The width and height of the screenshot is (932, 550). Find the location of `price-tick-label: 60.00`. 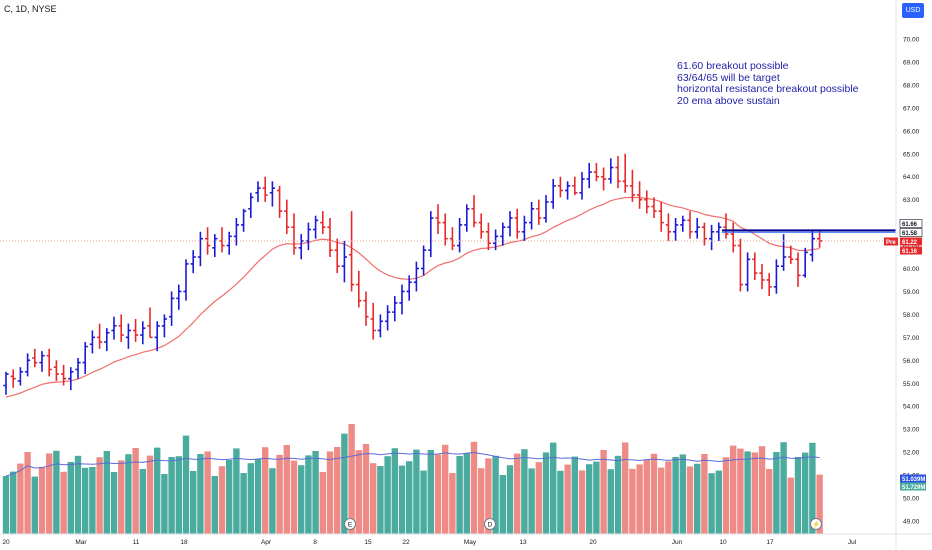

price-tick-label: 60.00 is located at coordinates (911, 269).